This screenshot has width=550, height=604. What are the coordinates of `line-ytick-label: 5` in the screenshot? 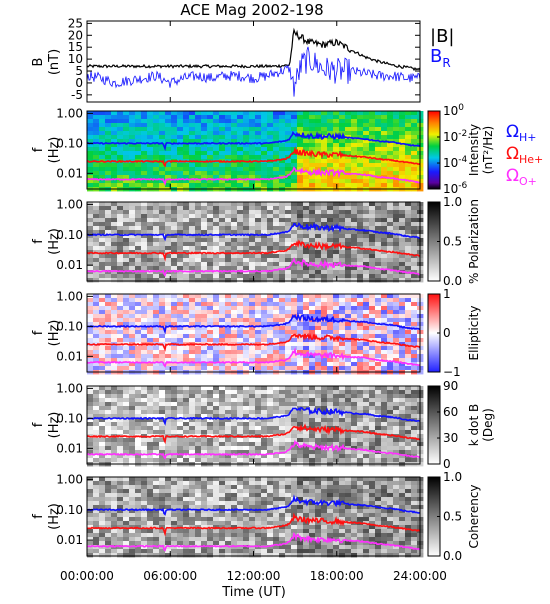 It's located at (79, 71).